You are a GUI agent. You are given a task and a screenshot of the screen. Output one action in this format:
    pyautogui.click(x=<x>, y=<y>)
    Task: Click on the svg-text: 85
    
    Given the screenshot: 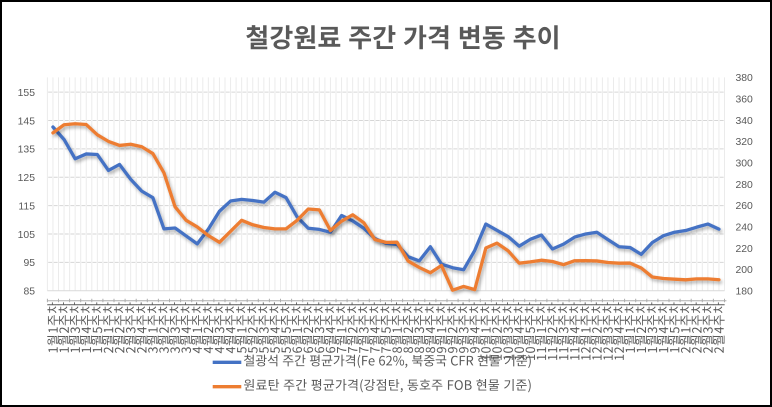 What is the action you would take?
    pyautogui.click(x=29, y=292)
    